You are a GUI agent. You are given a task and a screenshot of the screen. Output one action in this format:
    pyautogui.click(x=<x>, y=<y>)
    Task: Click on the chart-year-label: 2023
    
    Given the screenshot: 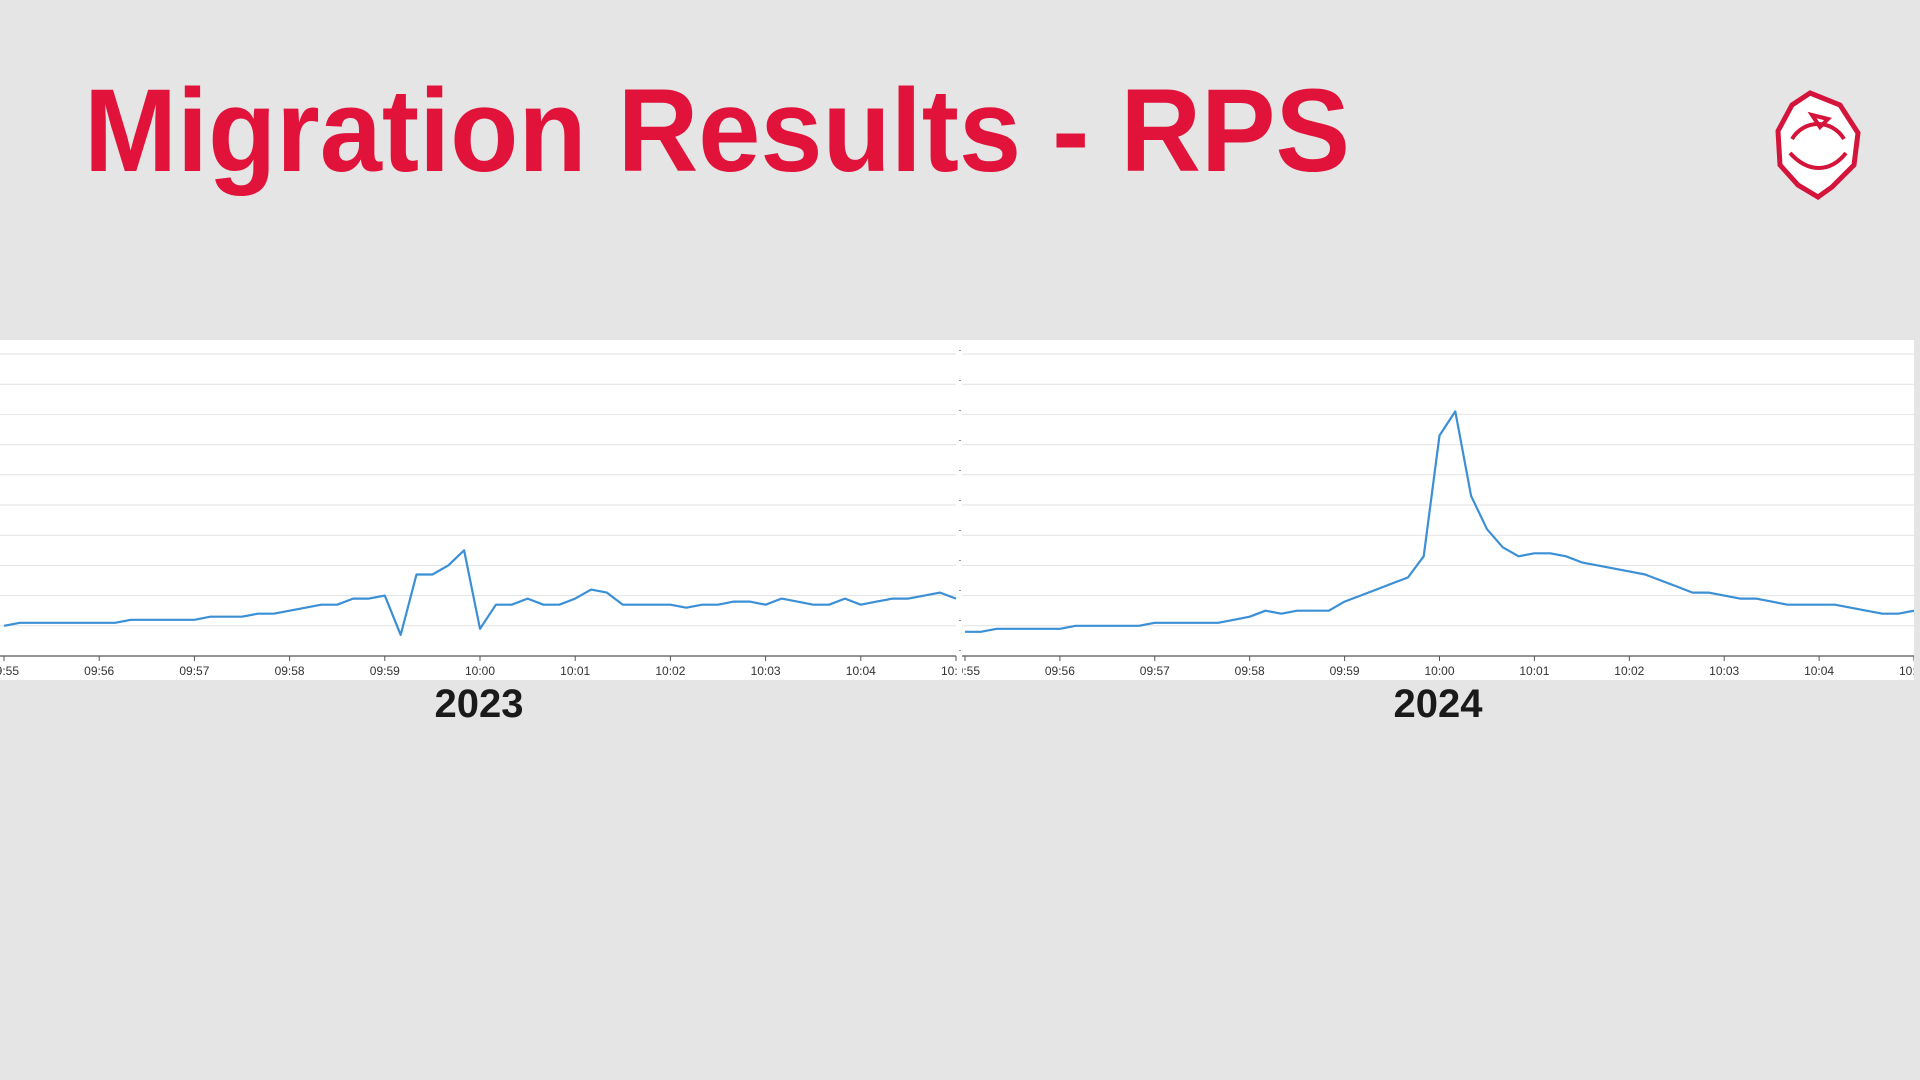 What is the action you would take?
    pyautogui.click(x=479, y=704)
    